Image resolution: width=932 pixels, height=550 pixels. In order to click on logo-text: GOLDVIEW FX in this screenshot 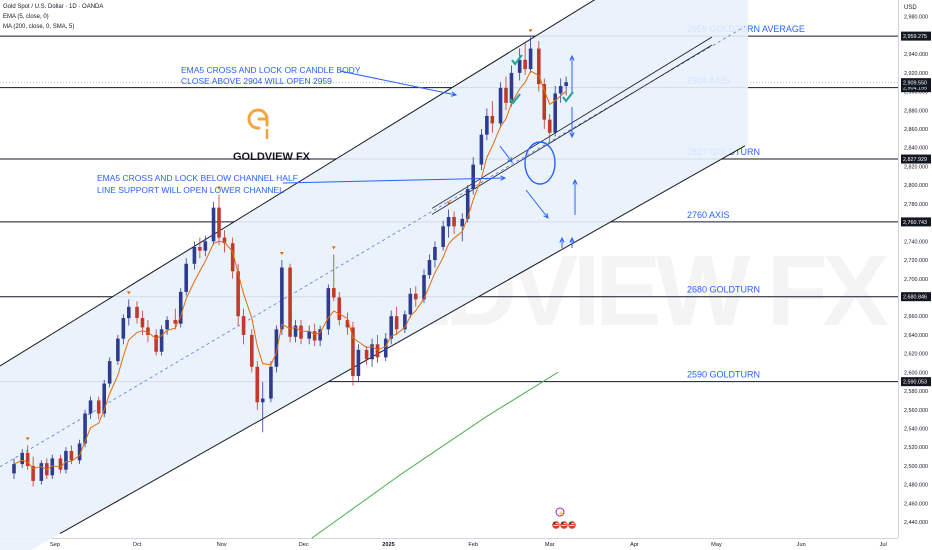, I will do `click(272, 157)`.